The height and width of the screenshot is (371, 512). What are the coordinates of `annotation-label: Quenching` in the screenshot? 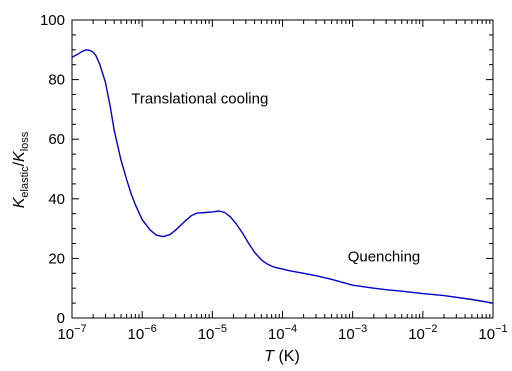 It's located at (384, 256).